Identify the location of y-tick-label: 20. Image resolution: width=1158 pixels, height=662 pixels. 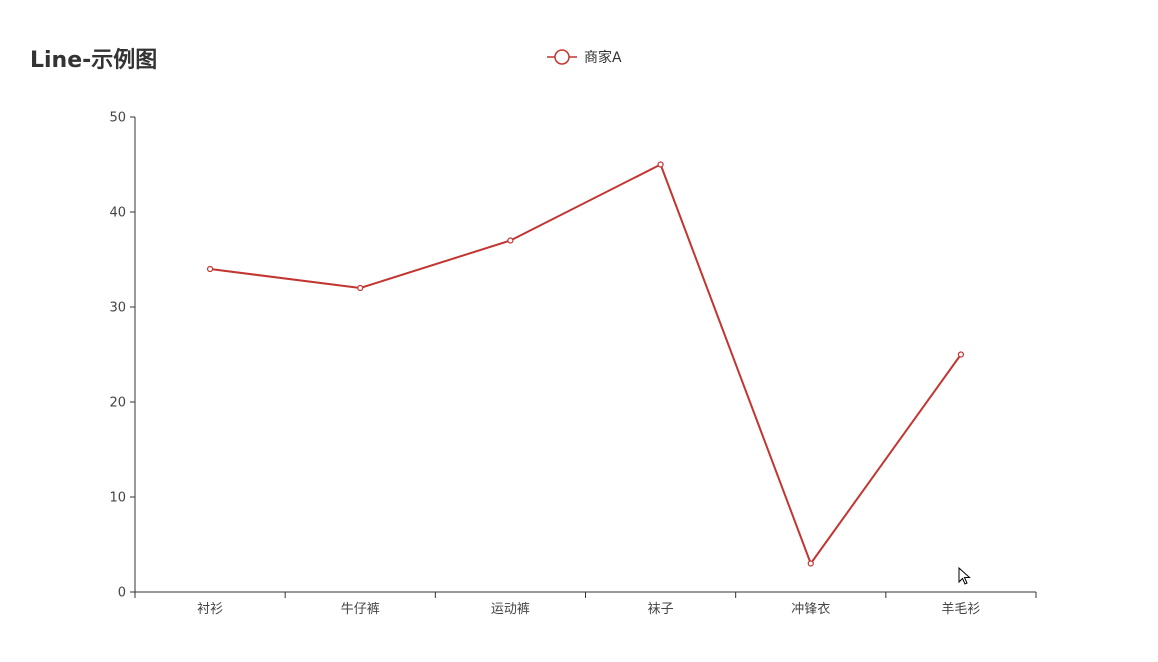
(117, 403).